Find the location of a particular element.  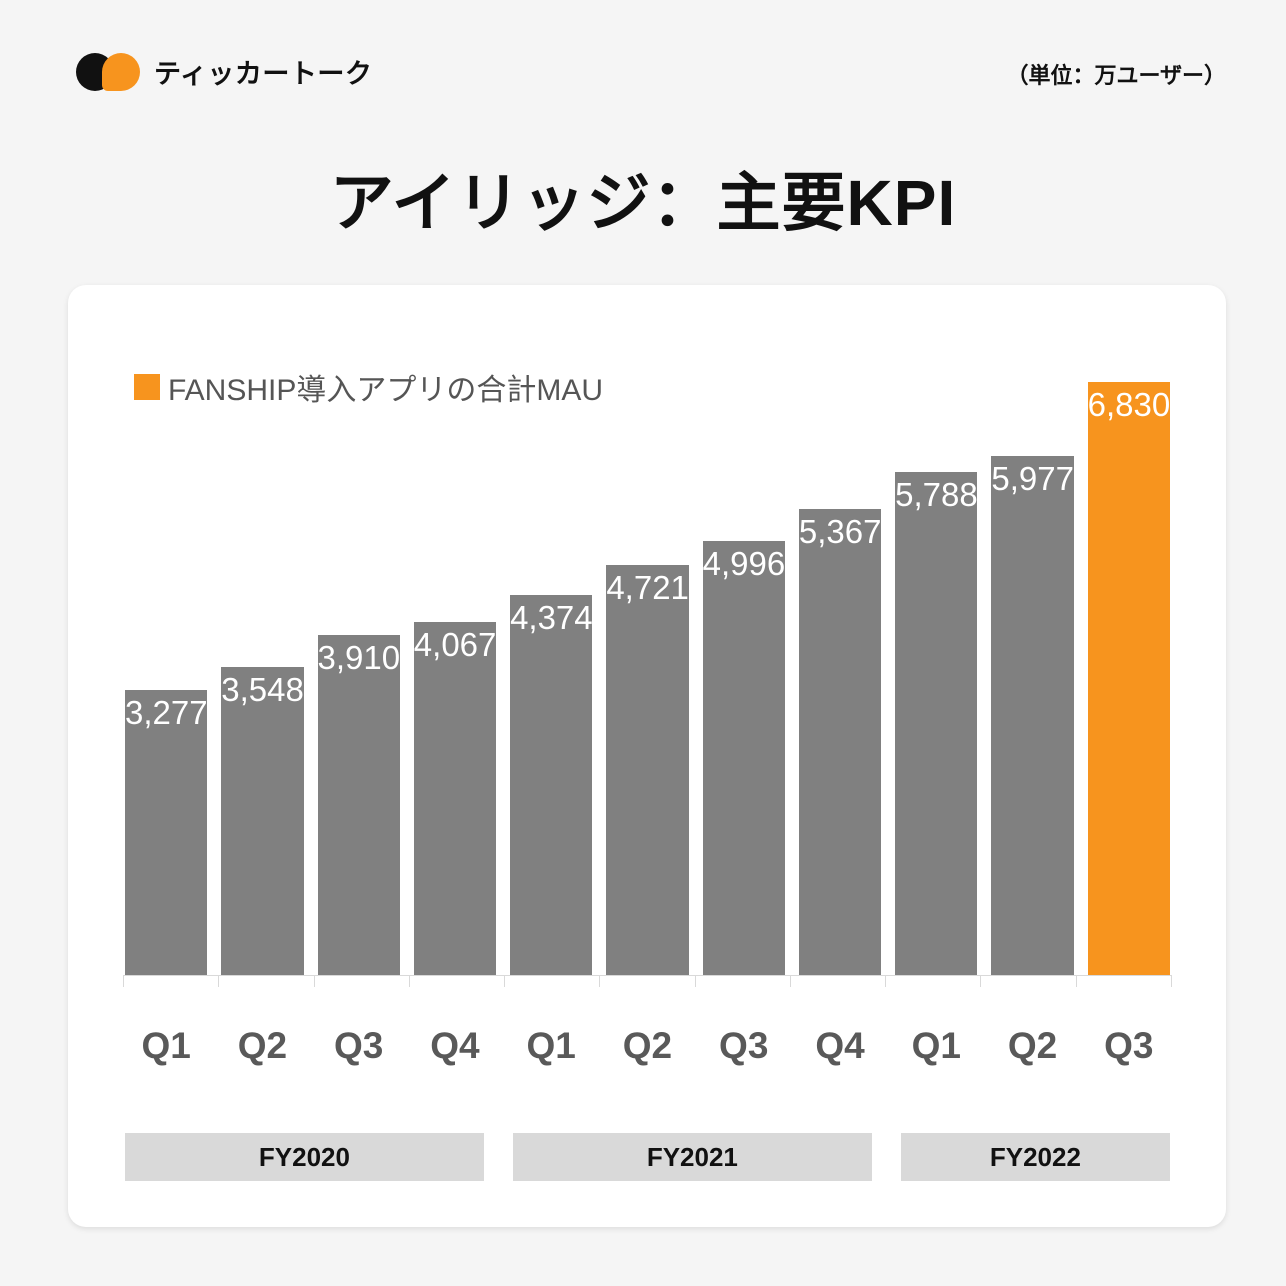

bar-column: 3,277 is located at coordinates (166, 645).